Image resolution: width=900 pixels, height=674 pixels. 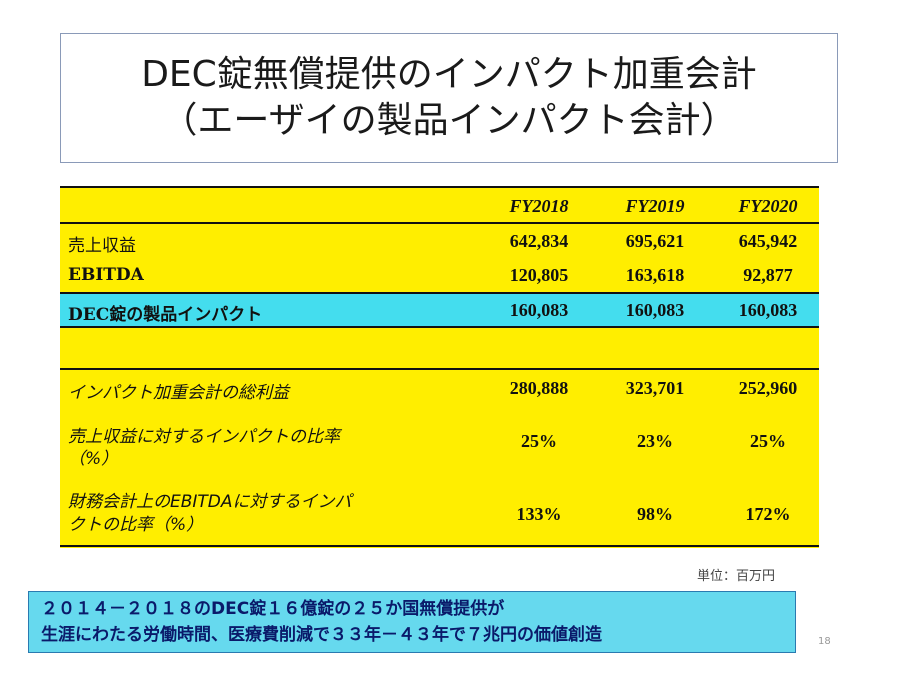 I want to click on revenue-ratio-fy2019: 23%, so click(x=655, y=441).